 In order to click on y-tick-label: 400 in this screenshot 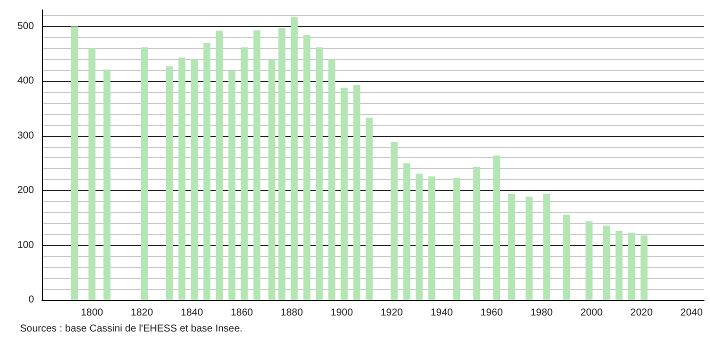, I will do `click(25, 81)`.